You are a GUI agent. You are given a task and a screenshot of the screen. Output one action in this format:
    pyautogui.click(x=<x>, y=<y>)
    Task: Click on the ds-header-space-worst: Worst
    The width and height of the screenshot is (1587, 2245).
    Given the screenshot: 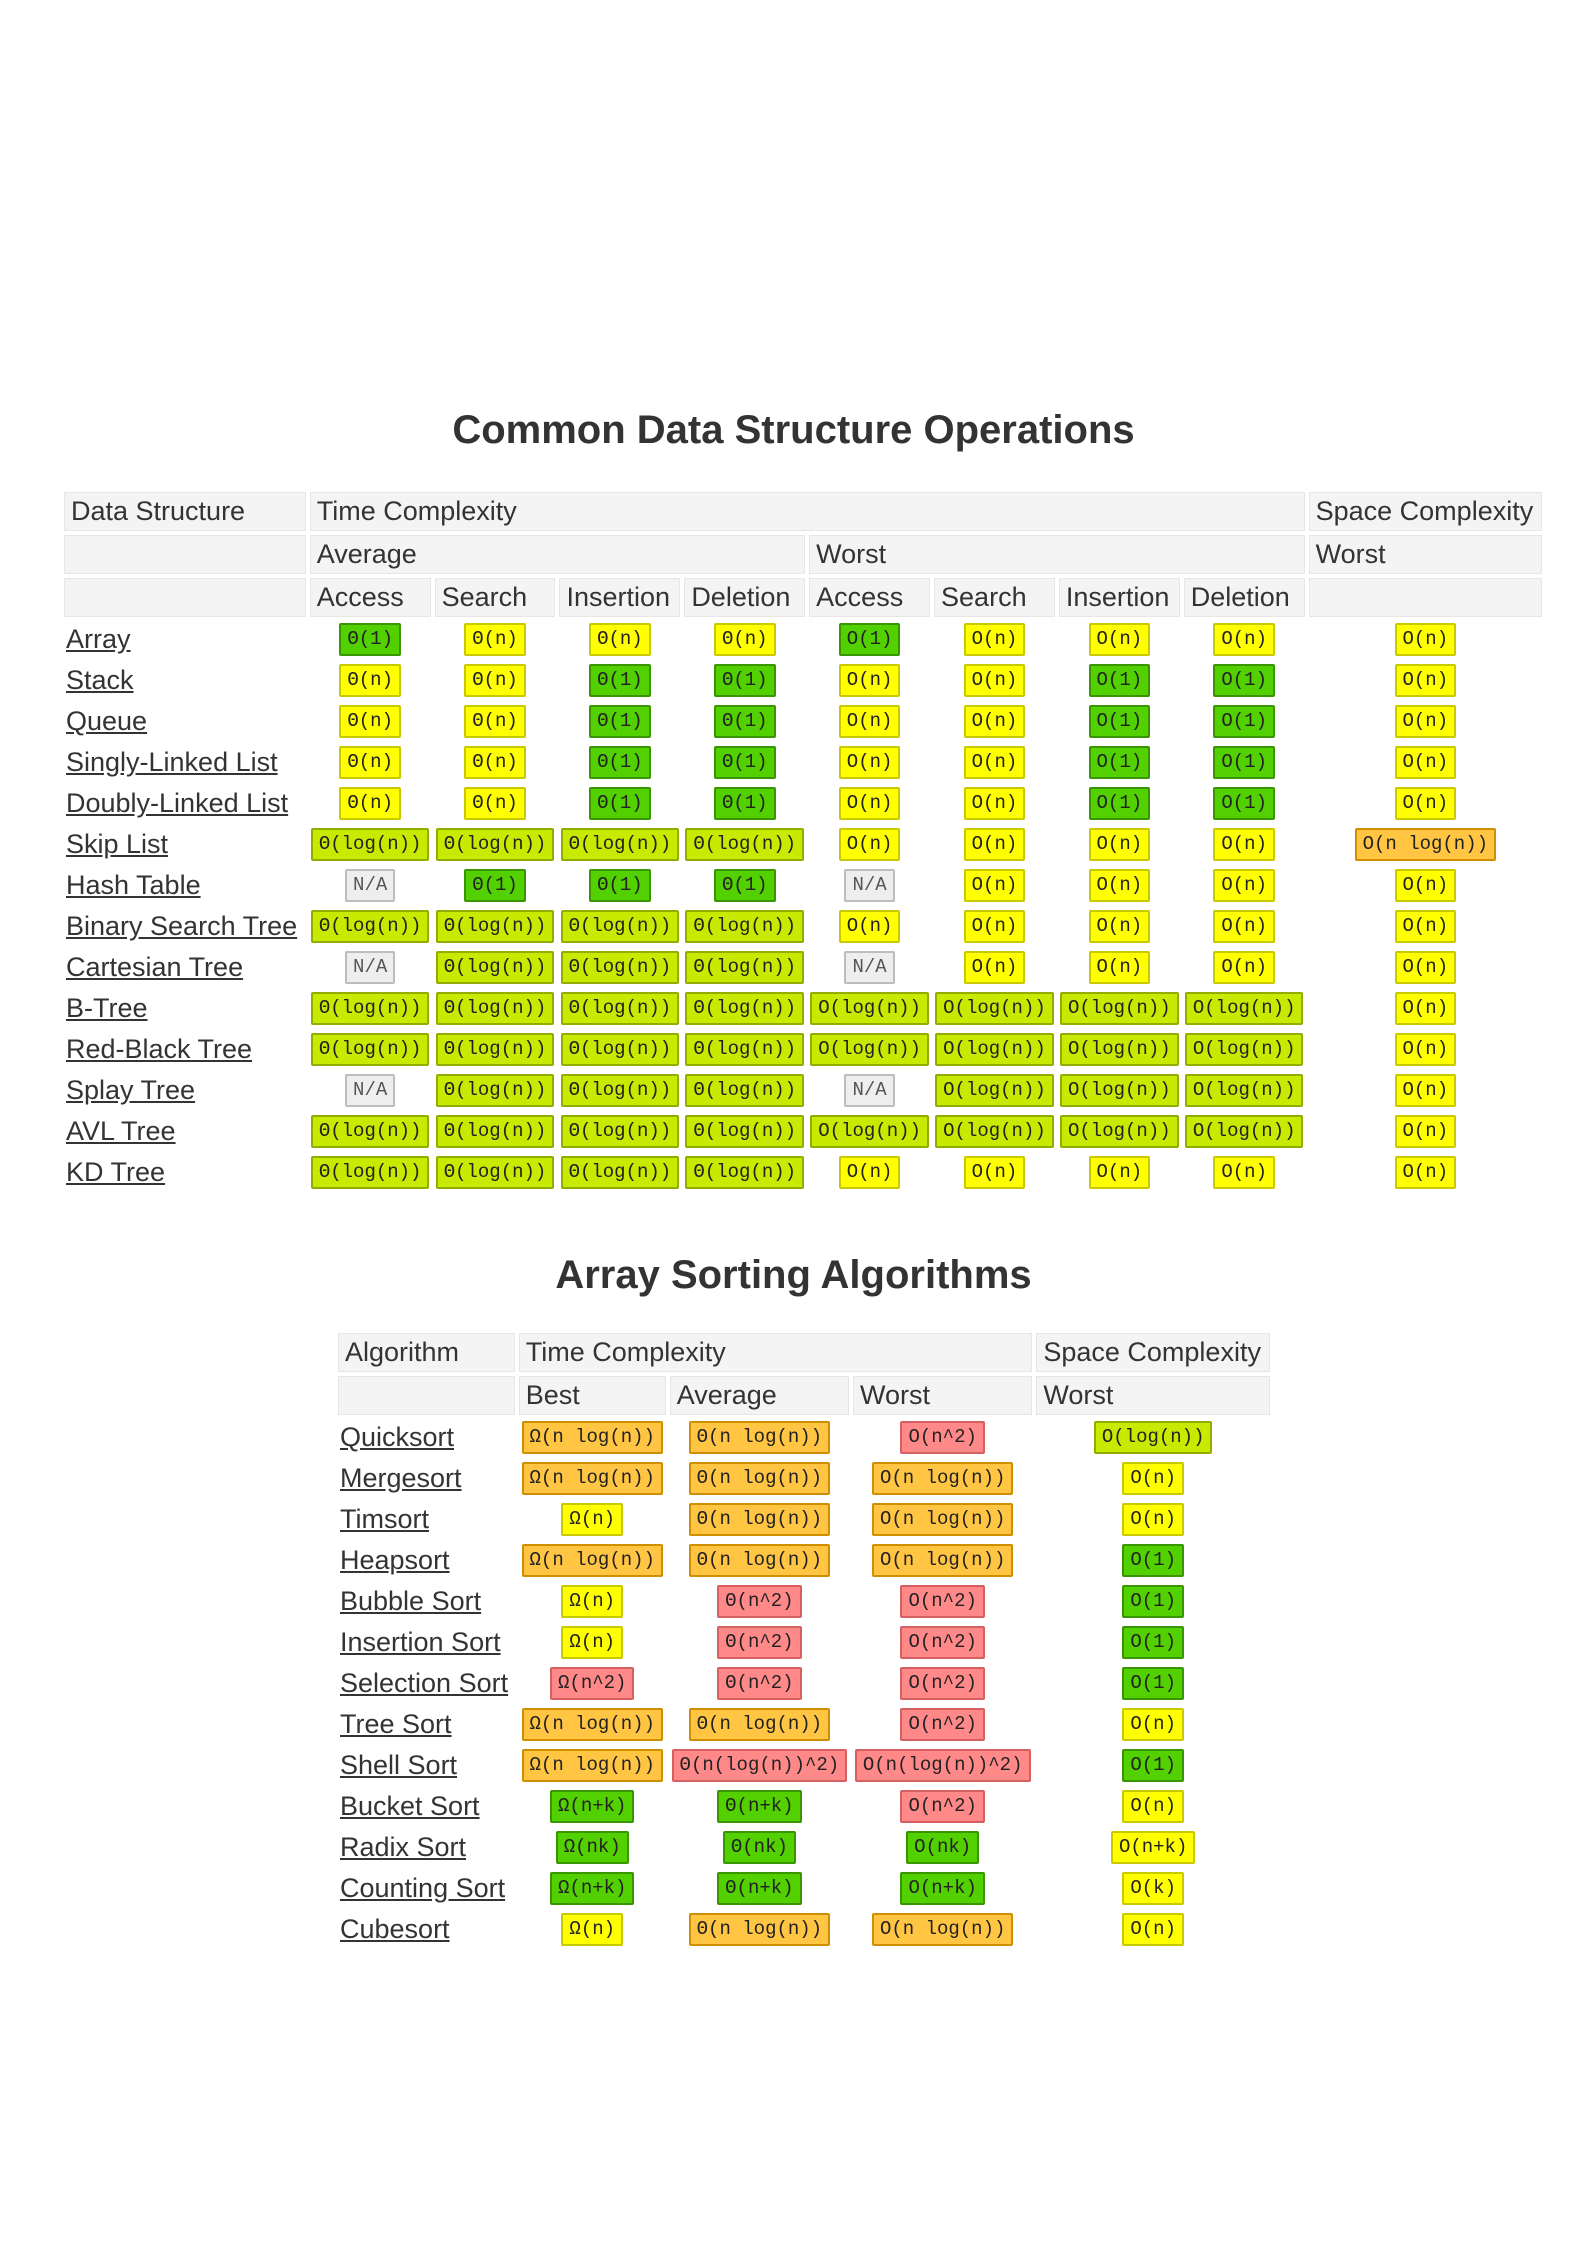 What is the action you would take?
    pyautogui.click(x=1425, y=554)
    